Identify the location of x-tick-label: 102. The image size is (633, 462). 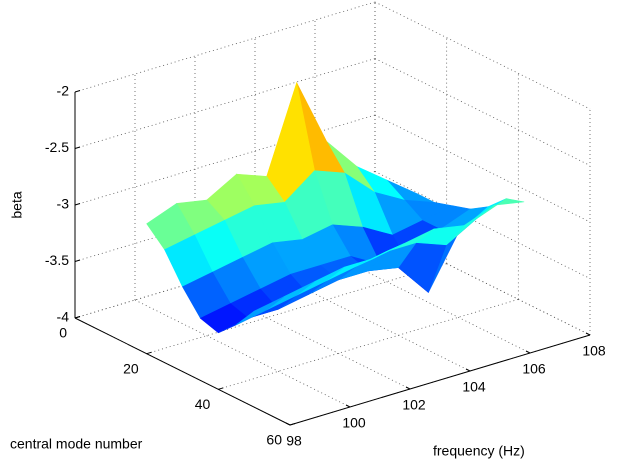
(414, 405).